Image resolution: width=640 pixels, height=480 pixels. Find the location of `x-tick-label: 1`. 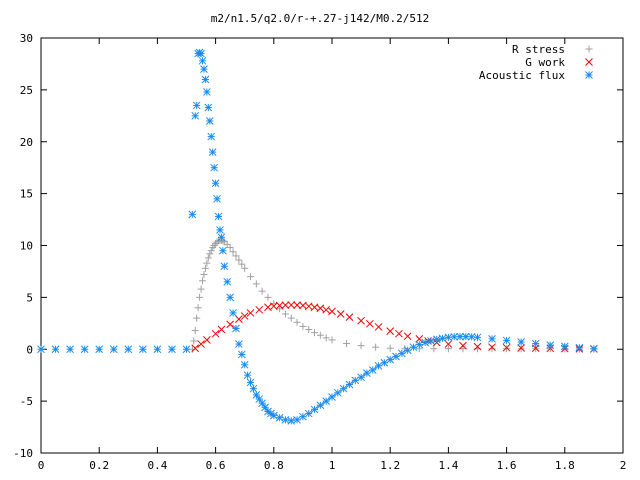

x-tick-label: 1 is located at coordinates (332, 465).